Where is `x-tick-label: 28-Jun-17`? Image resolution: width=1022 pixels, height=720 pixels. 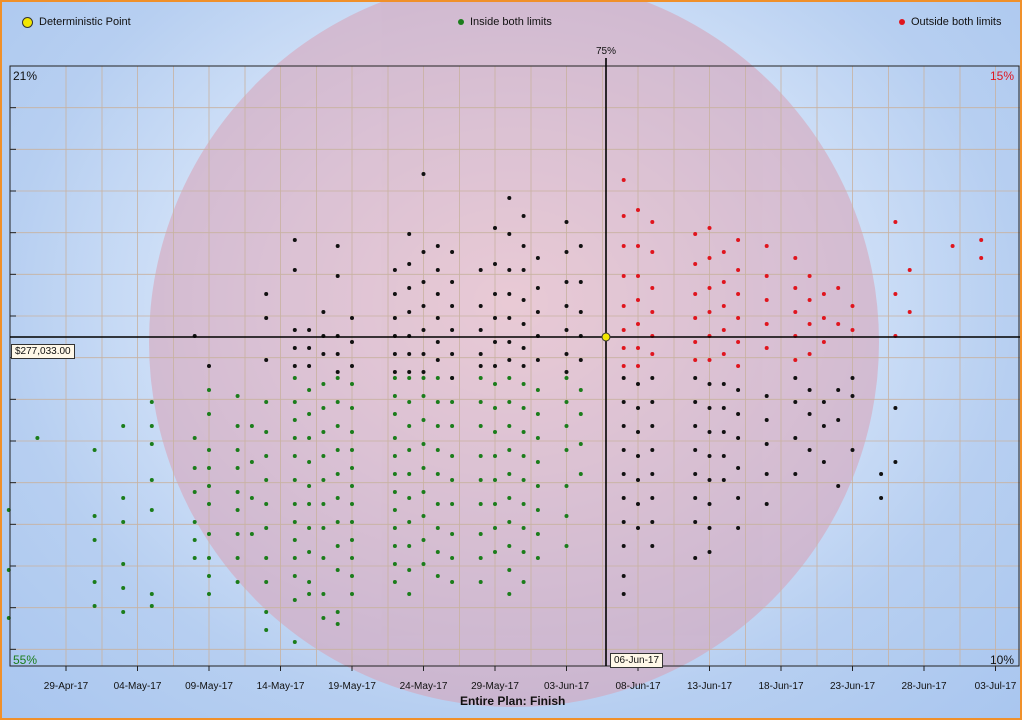 x-tick-label: 28-Jun-17 is located at coordinates (923, 686).